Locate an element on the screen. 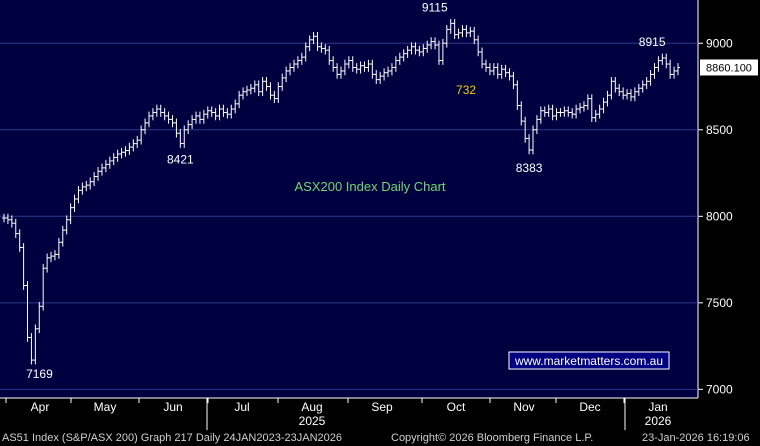 The height and width of the screenshot is (446, 760). watermark-box is located at coordinates (589, 360).